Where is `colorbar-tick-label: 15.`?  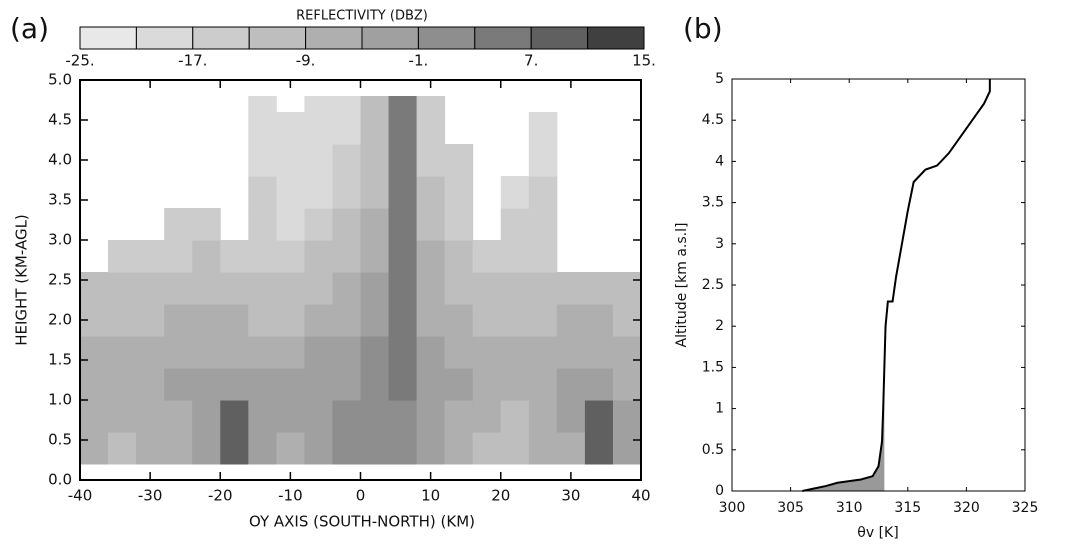 colorbar-tick-label: 15. is located at coordinates (644, 61).